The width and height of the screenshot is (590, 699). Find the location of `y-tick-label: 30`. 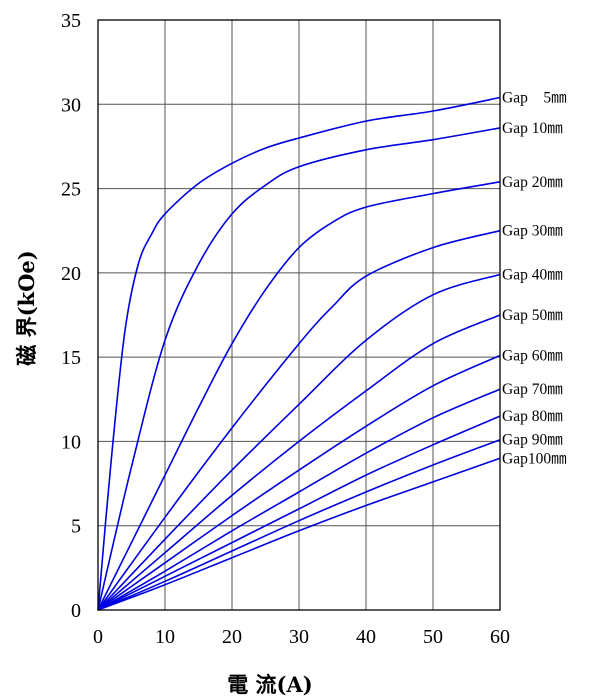

y-tick-label: 30 is located at coordinates (71, 105).